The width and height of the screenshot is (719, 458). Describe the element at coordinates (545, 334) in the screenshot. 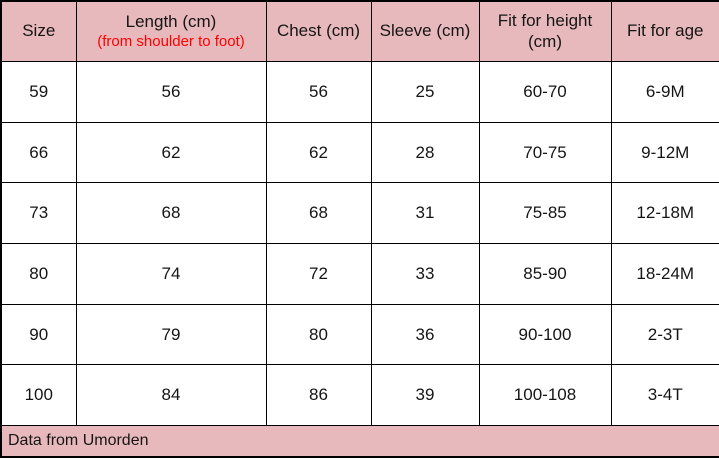

I see `cell-fit-height: 90-100` at that location.